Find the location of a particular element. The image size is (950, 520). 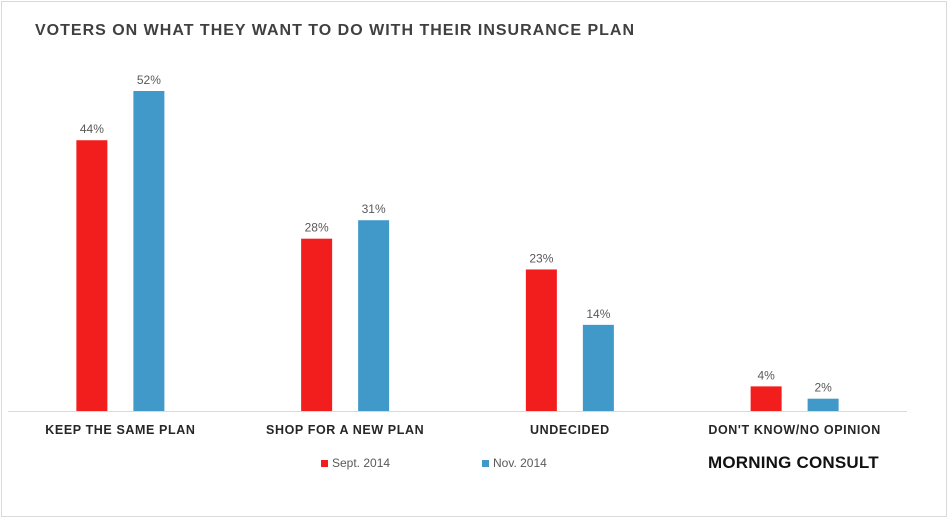

legend-label-sept: Sept. 2014 is located at coordinates (361, 463).